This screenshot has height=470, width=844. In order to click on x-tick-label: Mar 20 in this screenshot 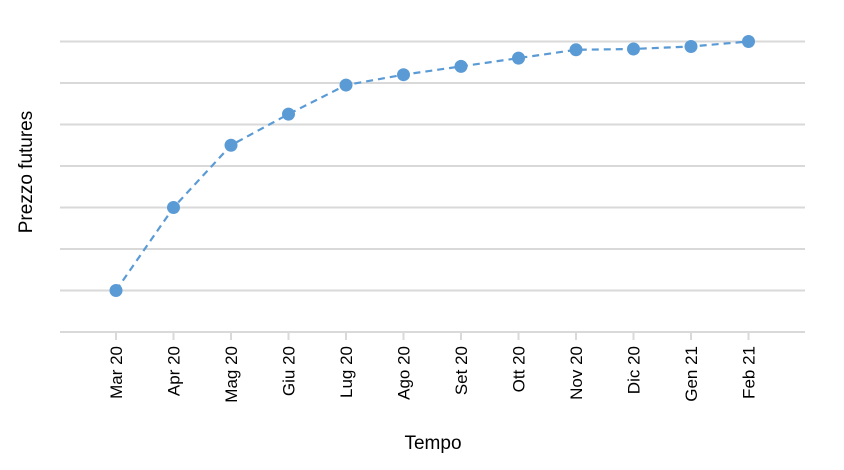, I will do `click(116, 372)`.